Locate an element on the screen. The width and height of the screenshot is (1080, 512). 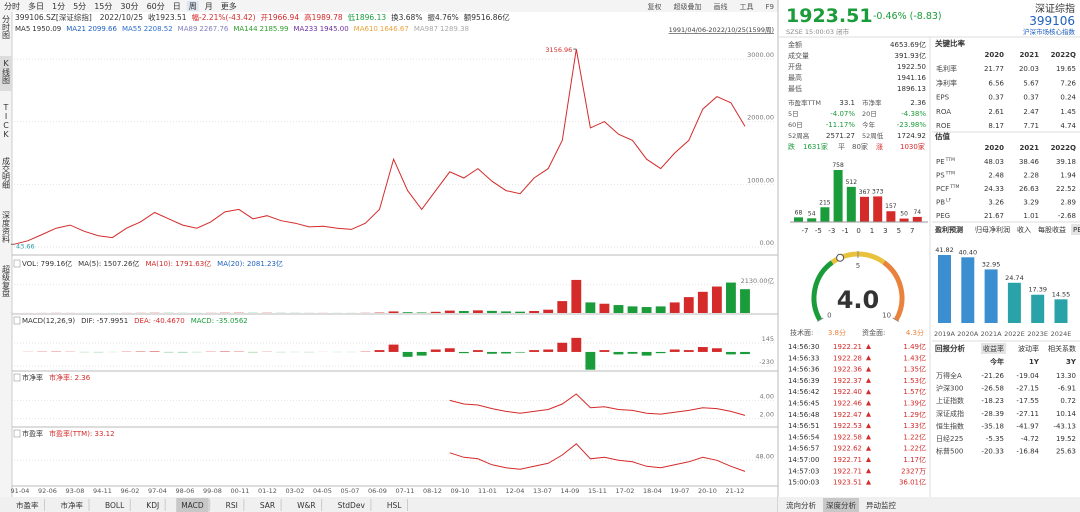
x-tick-label: 2022E is located at coordinates (1014, 334).